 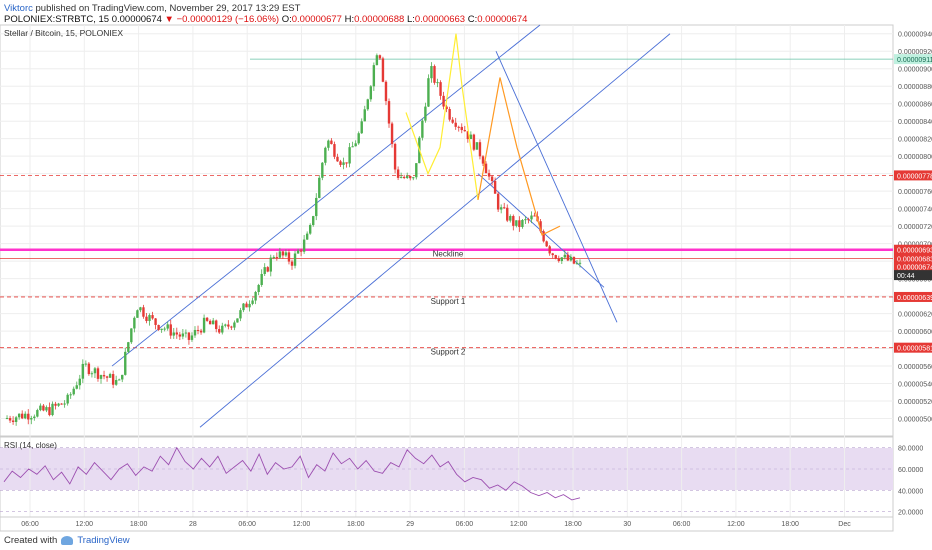 What do you see at coordinates (448, 352) in the screenshot?
I see `annotation-label: Support 2` at bounding box center [448, 352].